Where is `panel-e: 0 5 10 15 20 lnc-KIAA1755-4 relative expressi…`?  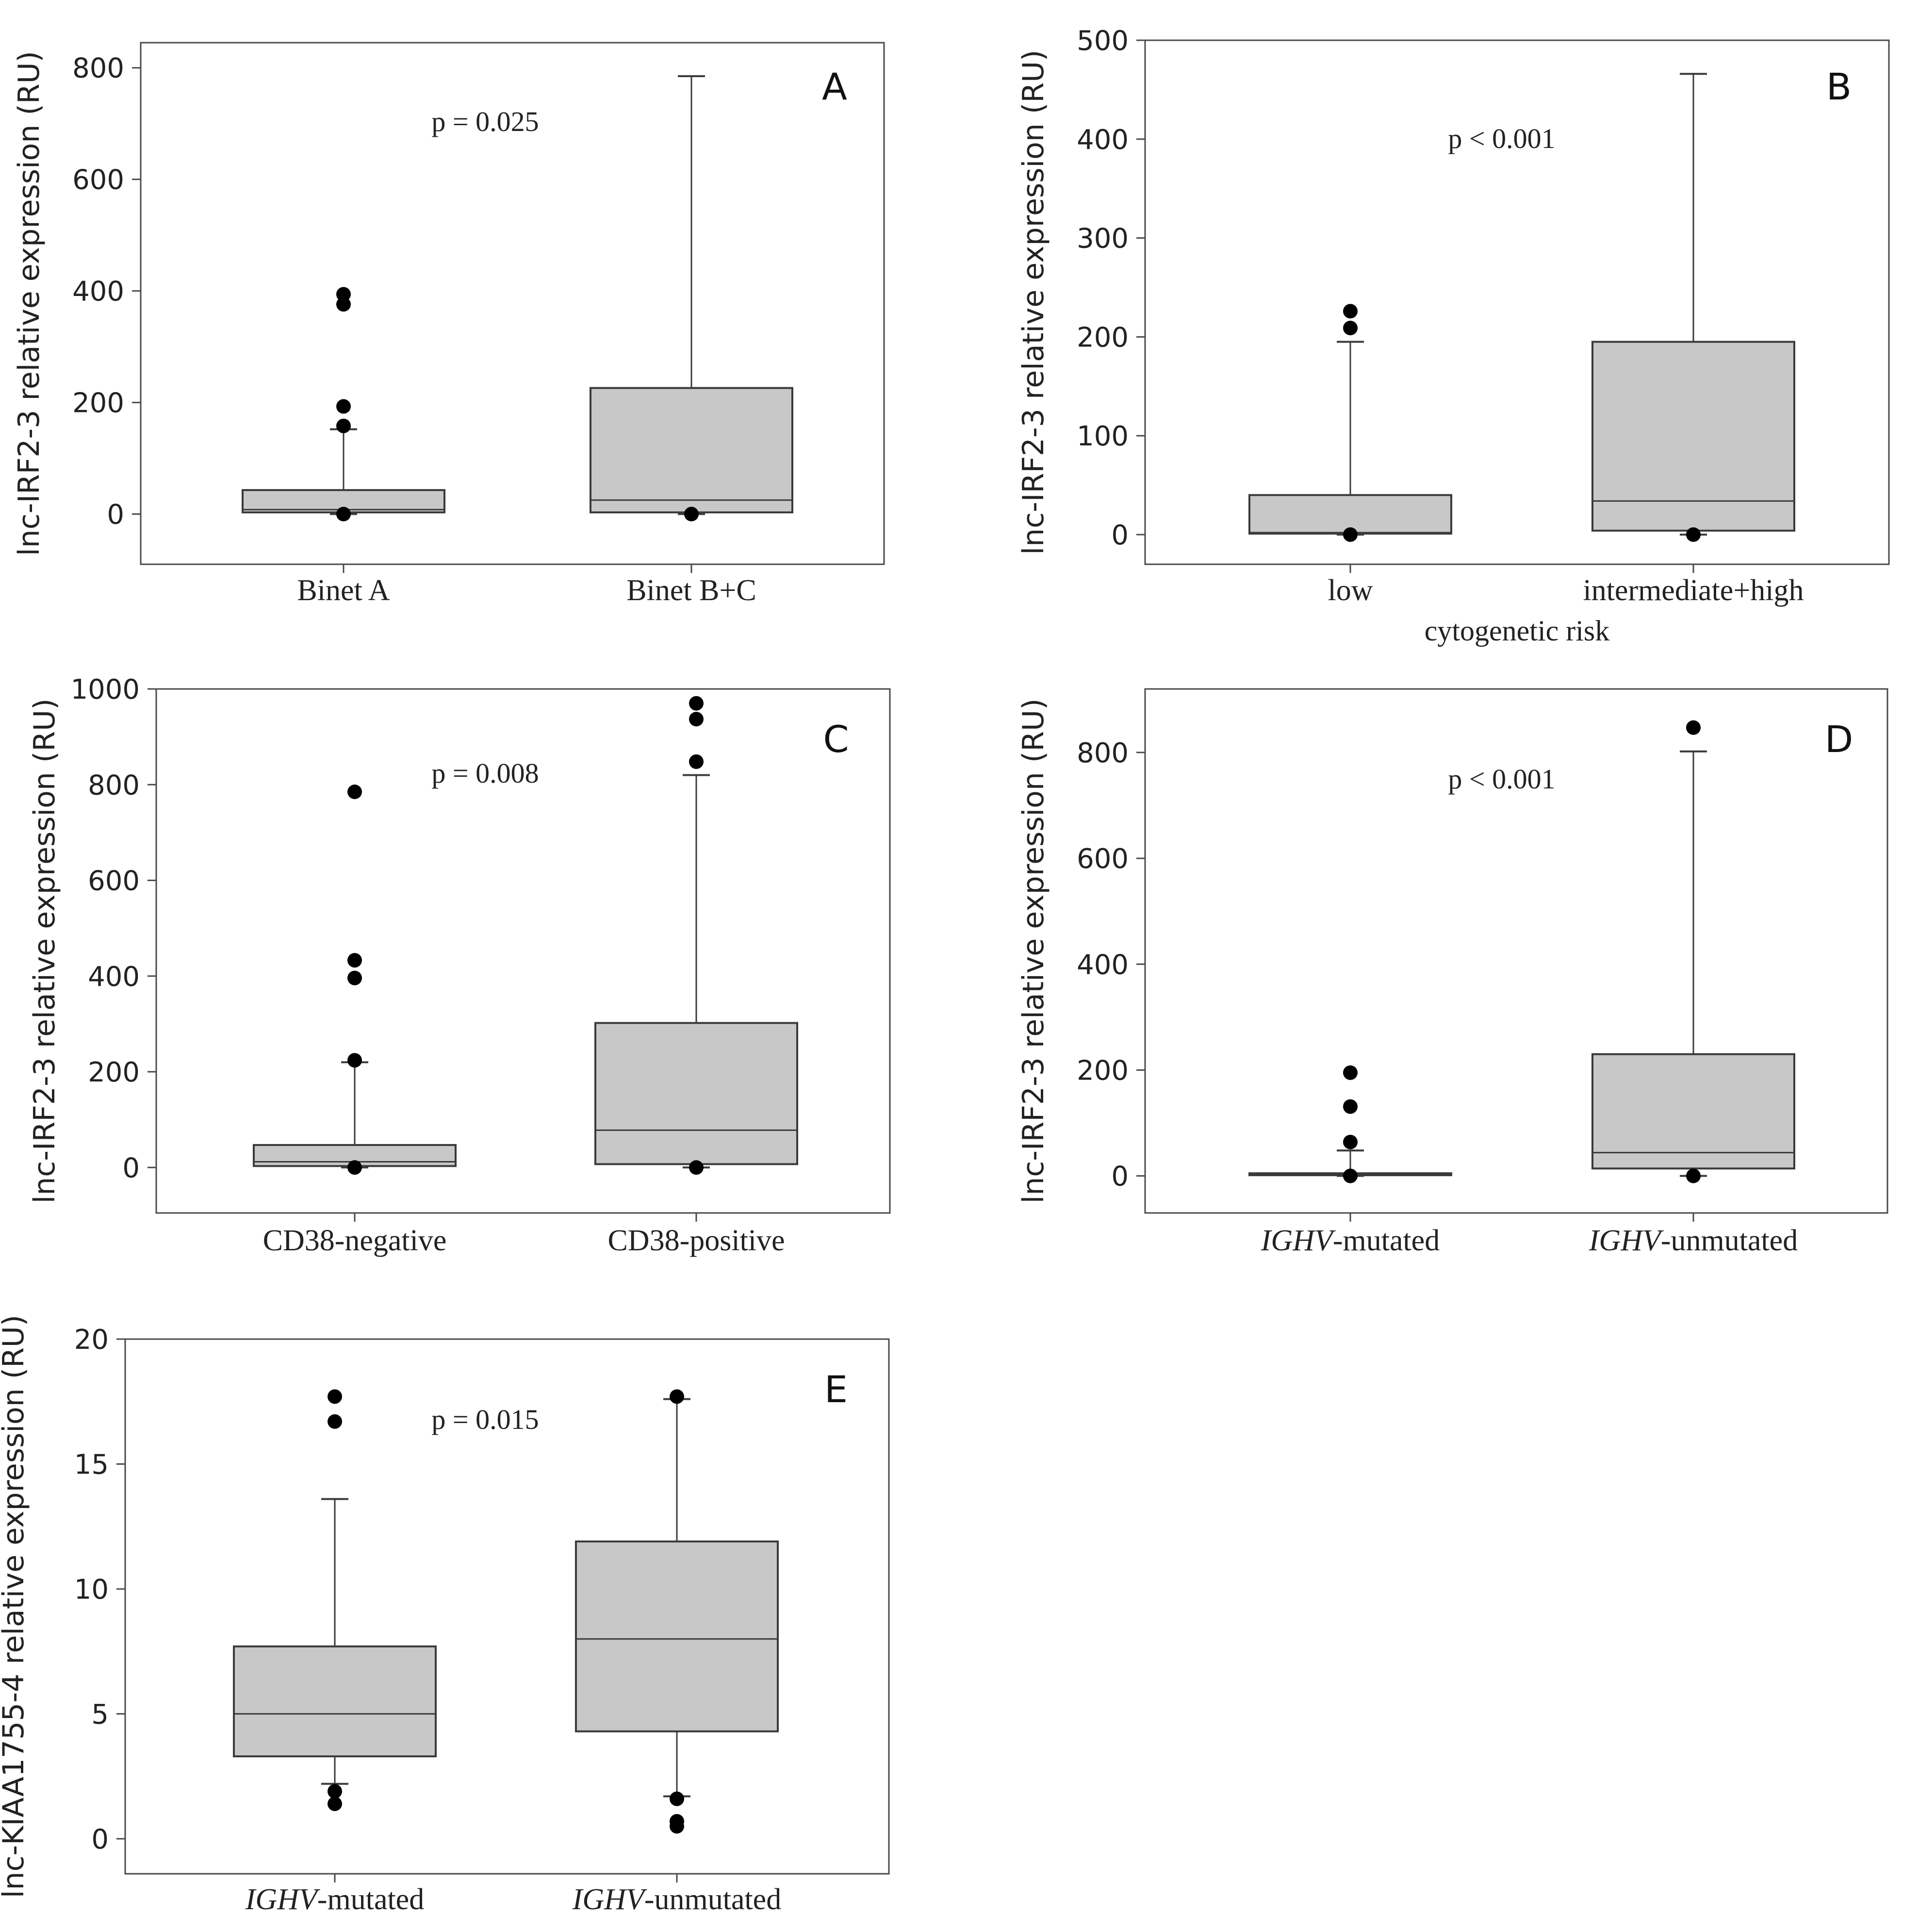
panel-e: 0 5 10 15 20 lnc-KIAA1755-4 relative expressi… is located at coordinates (445, 1615).